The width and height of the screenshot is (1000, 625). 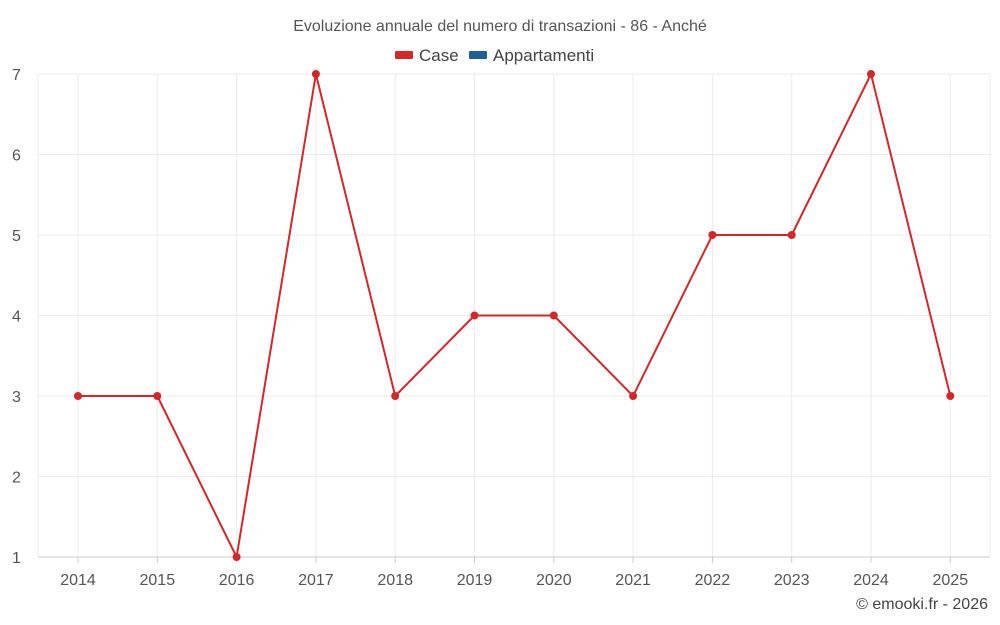 What do you see at coordinates (404, 55) in the screenshot?
I see `legend-swatch-case` at bounding box center [404, 55].